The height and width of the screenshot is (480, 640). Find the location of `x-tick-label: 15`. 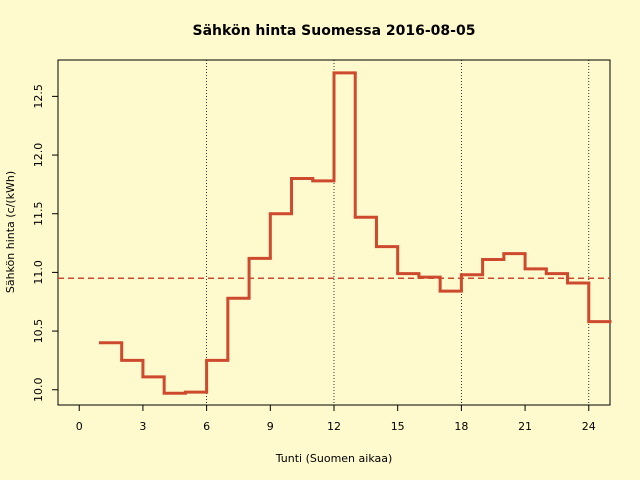

x-tick-label: 15 is located at coordinates (398, 426).